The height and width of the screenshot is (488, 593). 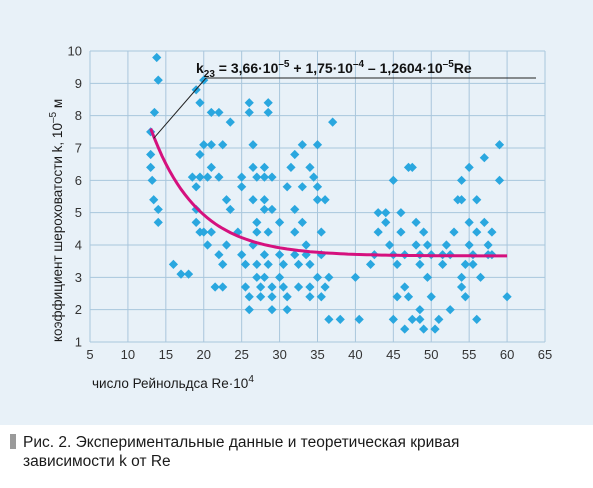 What do you see at coordinates (89, 354) in the screenshot?
I see `x-tick-label: 5` at bounding box center [89, 354].